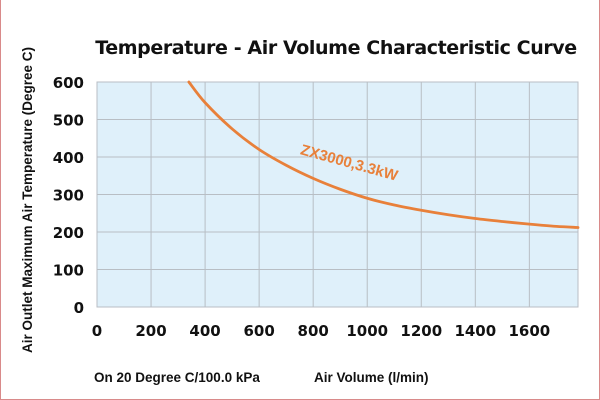 The height and width of the screenshot is (400, 600). Describe the element at coordinates (475, 331) in the screenshot. I see `x-tick-label: 1400` at that location.